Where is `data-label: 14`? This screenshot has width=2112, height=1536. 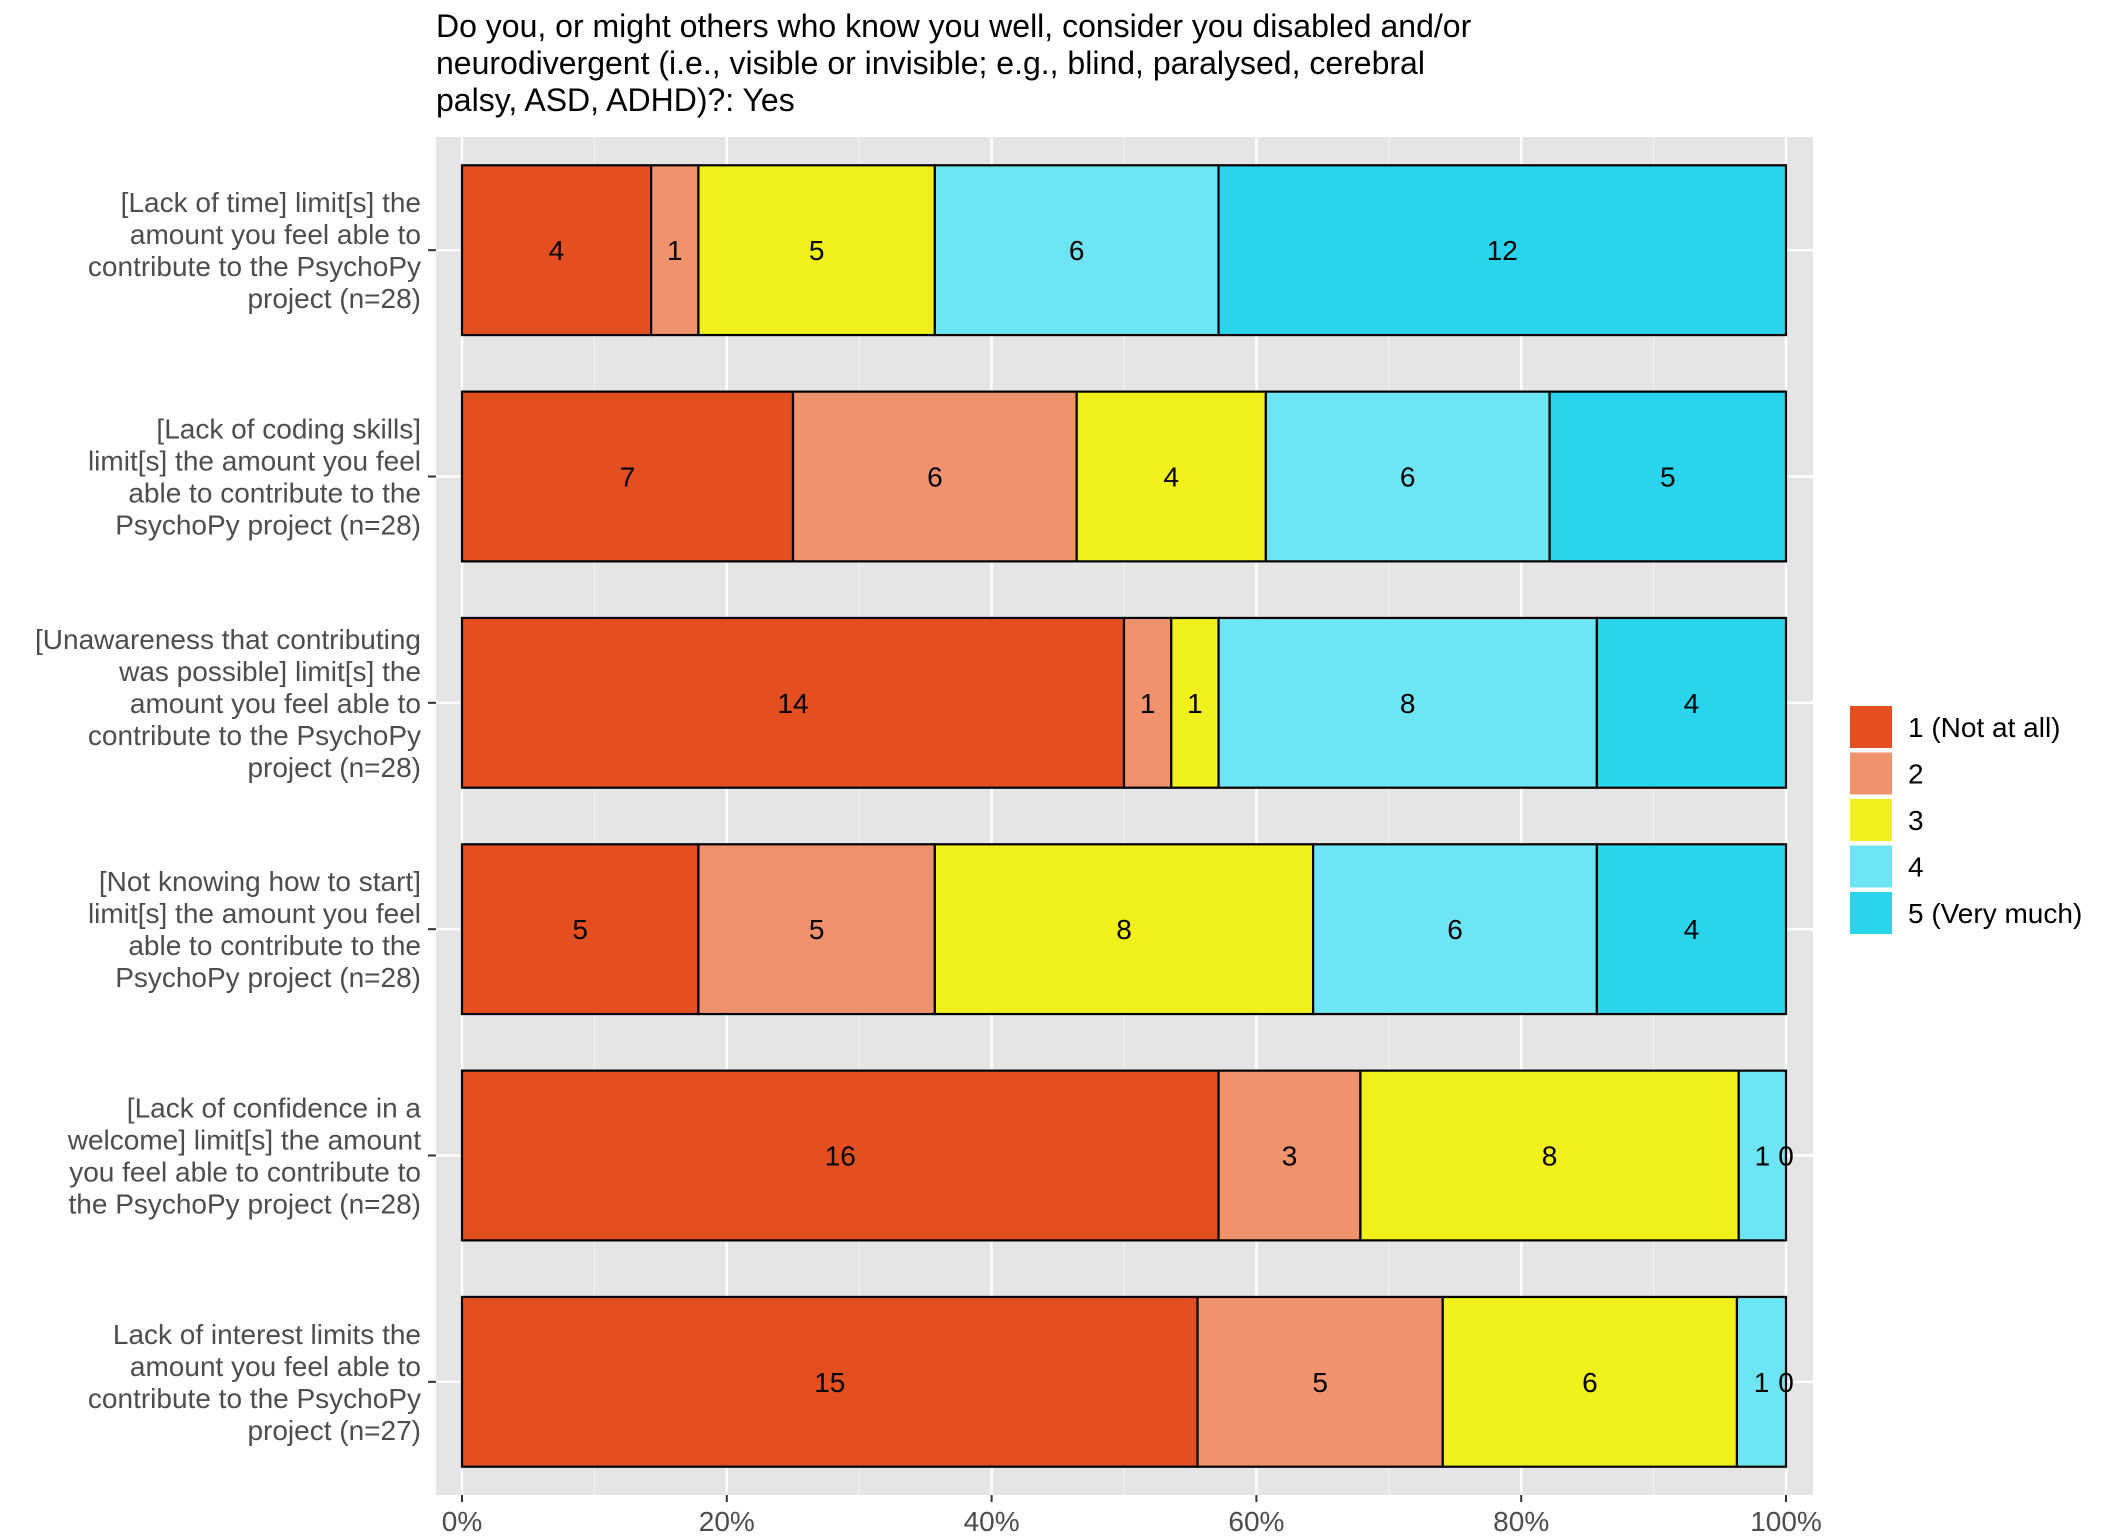 data-label: 14 is located at coordinates (792, 703).